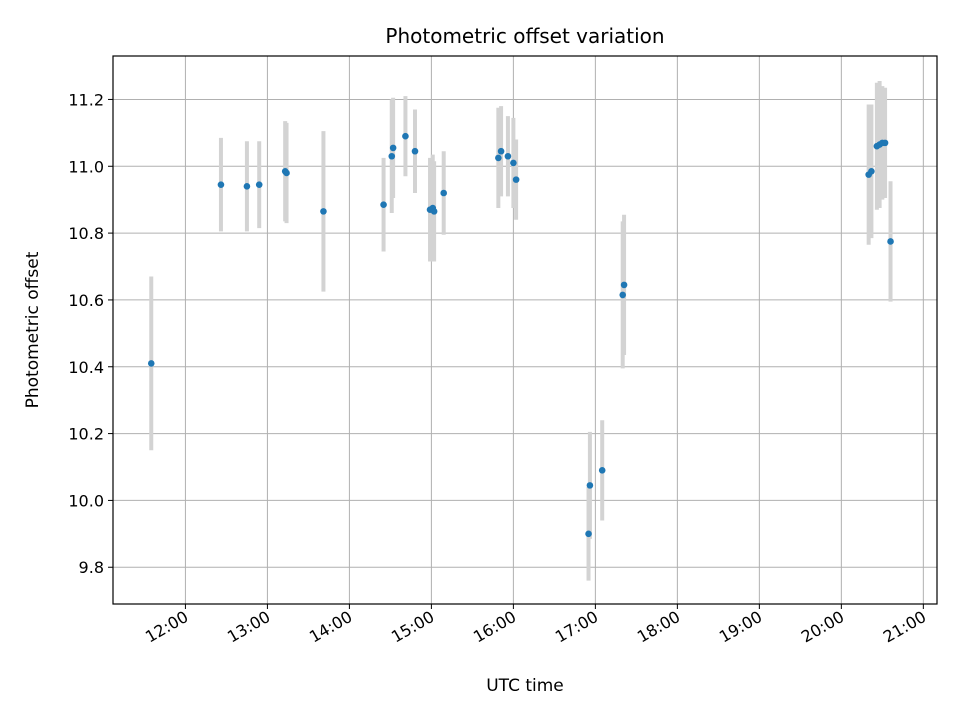 The image size is (960, 720). Describe the element at coordinates (86, 166) in the screenshot. I see `y-tick-label: 11.0` at that location.